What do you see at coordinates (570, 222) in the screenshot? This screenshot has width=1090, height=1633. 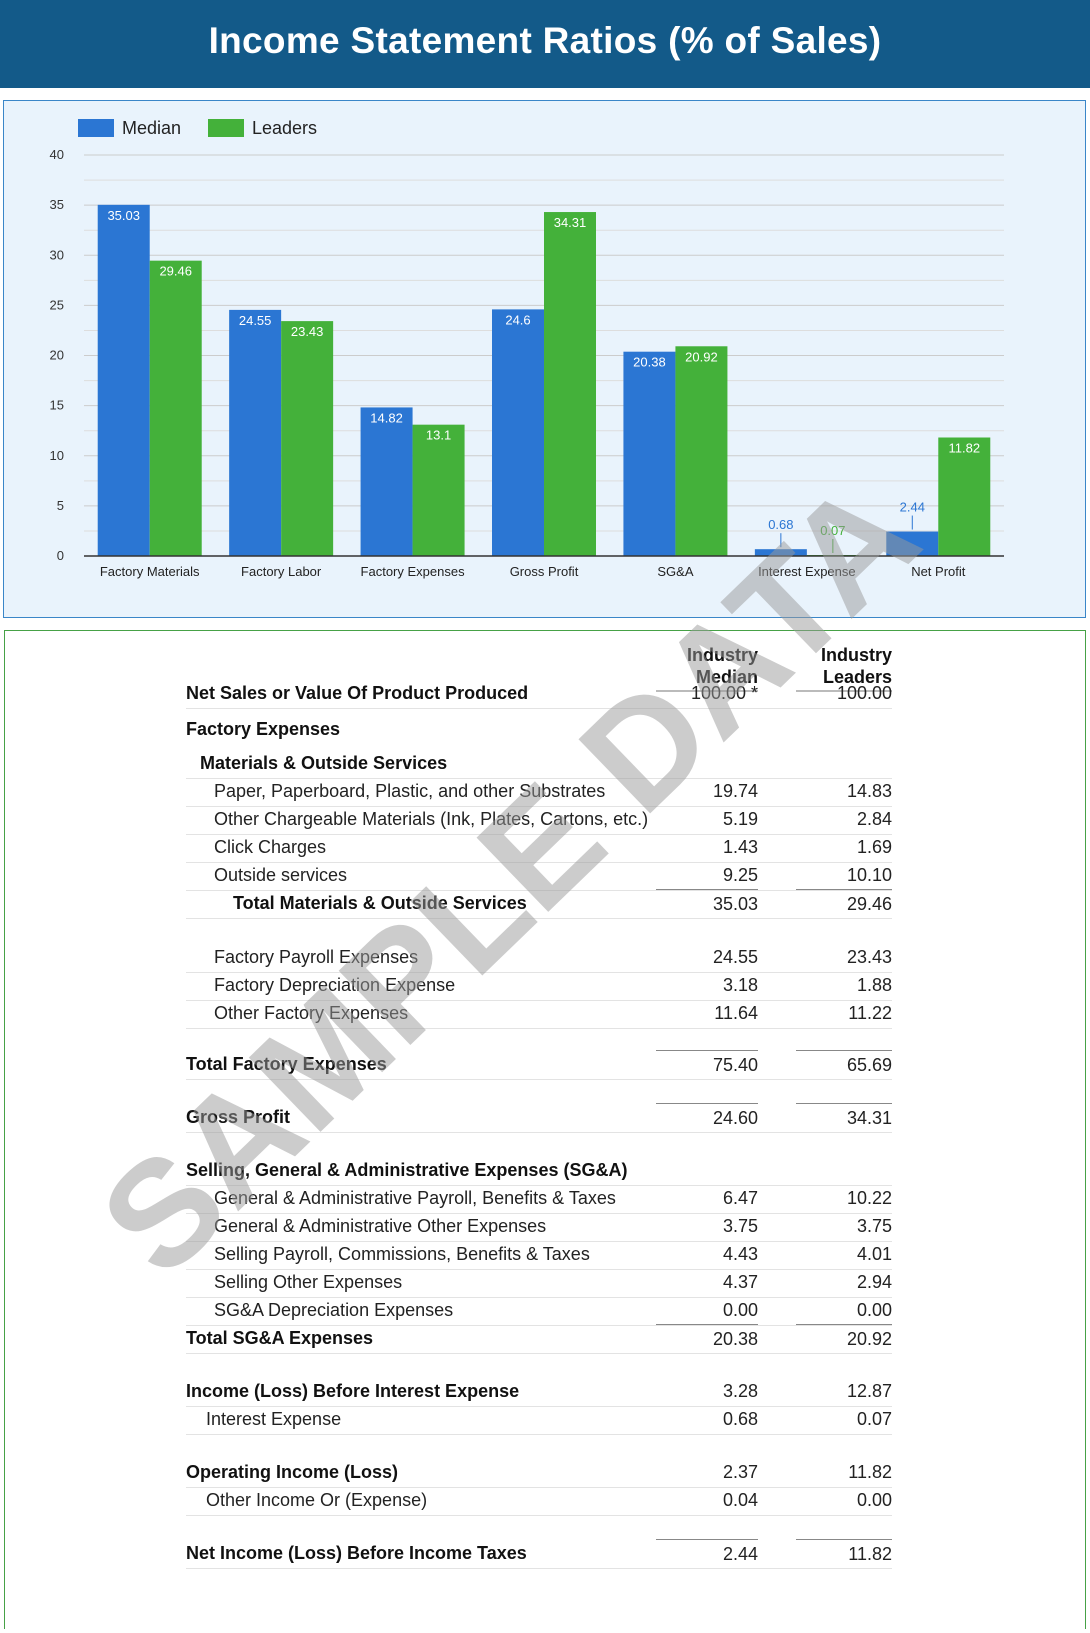 I see `data-label: 34.31` at bounding box center [570, 222].